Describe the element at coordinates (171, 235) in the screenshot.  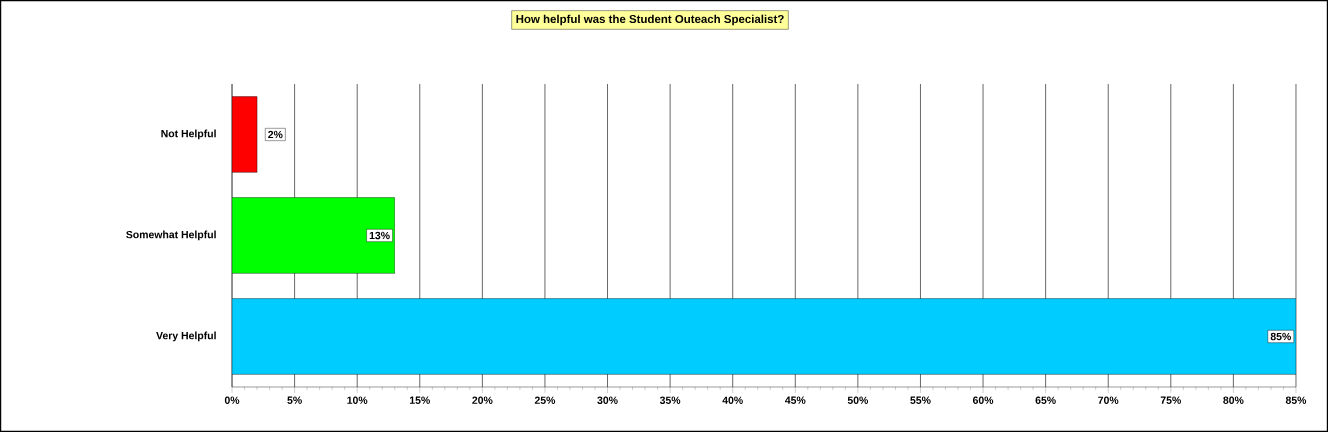
I see `y-tick-label: Somewhat Helpful` at that location.